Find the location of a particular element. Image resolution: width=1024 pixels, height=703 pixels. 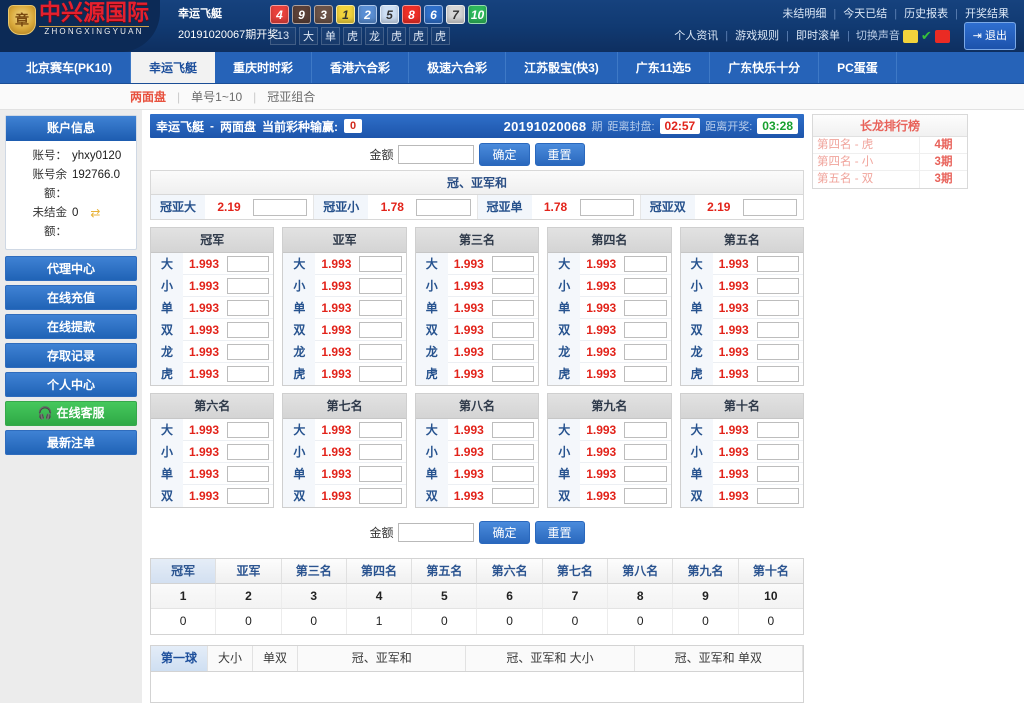

sidebar-item-3: 在线提款 is located at coordinates (71, 326).